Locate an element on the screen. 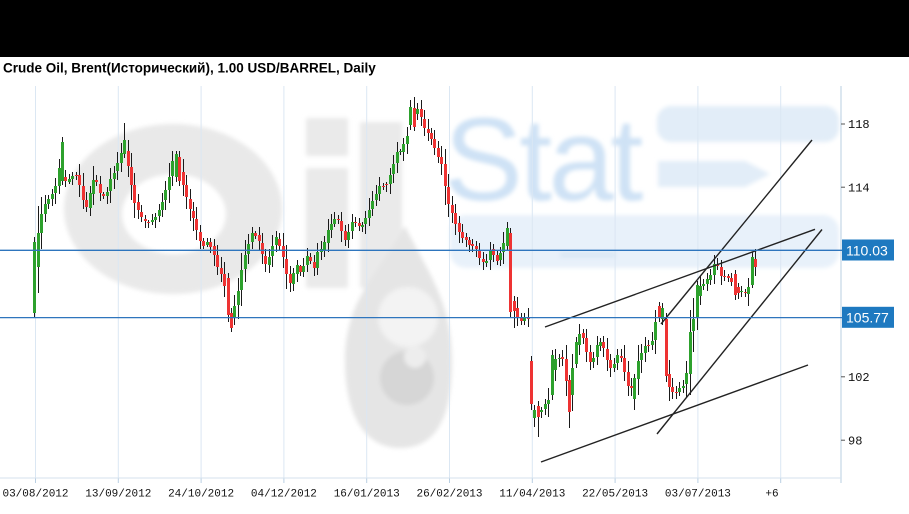 The image size is (909, 514). svg-text: 114 is located at coordinates (859, 188).